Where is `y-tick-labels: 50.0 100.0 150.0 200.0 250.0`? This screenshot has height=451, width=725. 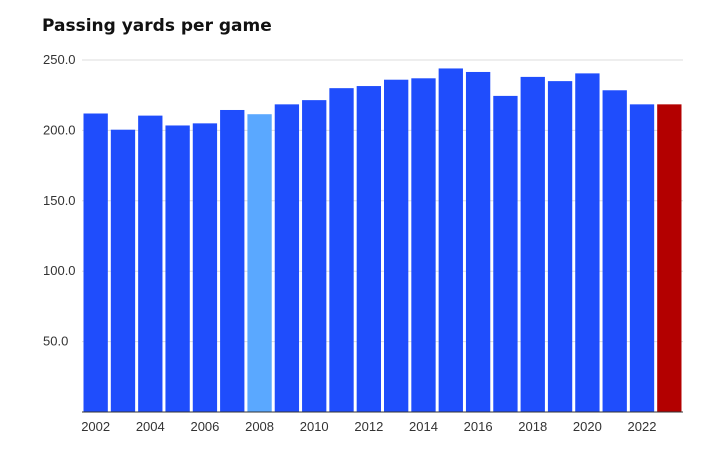 y-tick-labels: 50.0 100.0 150.0 200.0 250.0 is located at coordinates (59, 200).